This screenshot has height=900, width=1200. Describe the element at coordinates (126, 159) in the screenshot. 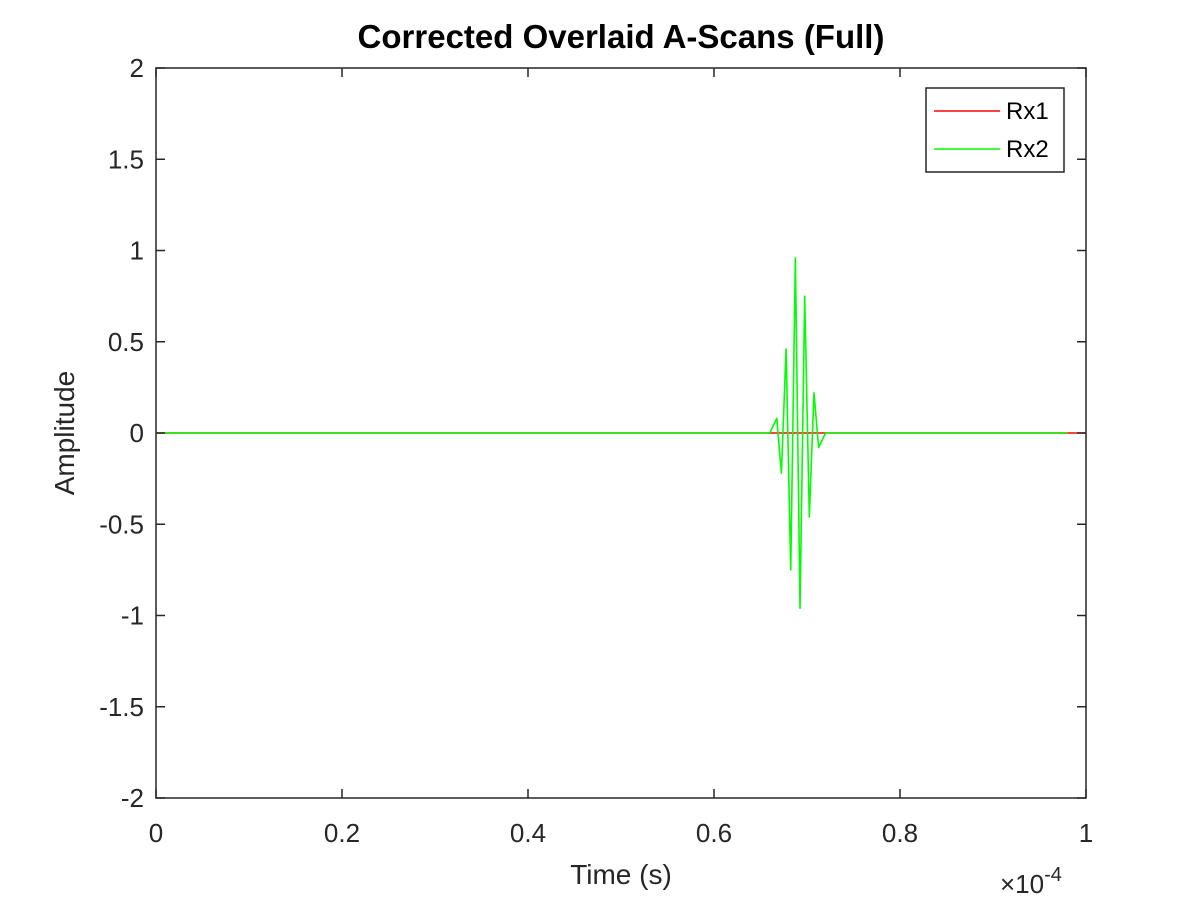

I see `y-tick-label-7: 1.5` at that location.